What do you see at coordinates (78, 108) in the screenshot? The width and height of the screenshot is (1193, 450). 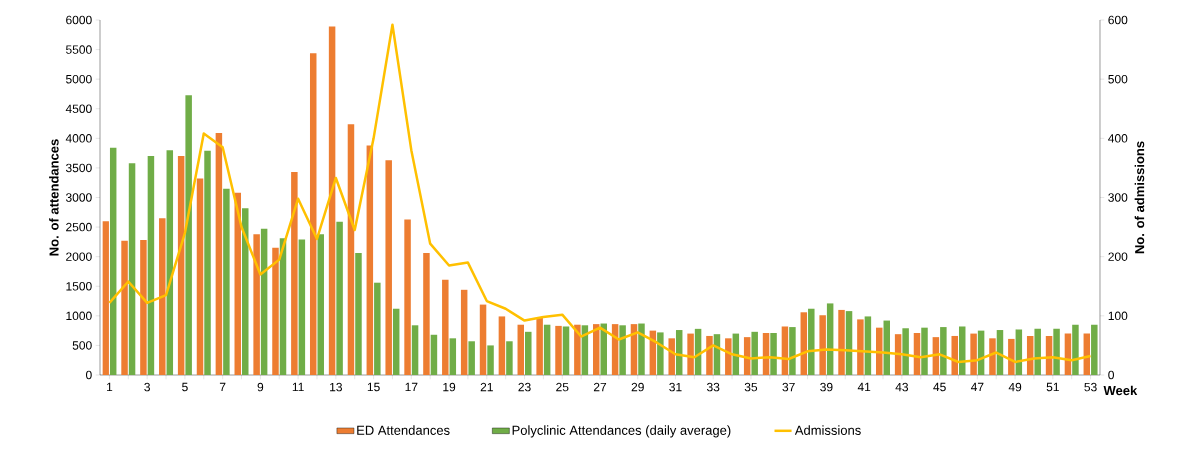 I see `y-tick-label: 4500` at bounding box center [78, 108].